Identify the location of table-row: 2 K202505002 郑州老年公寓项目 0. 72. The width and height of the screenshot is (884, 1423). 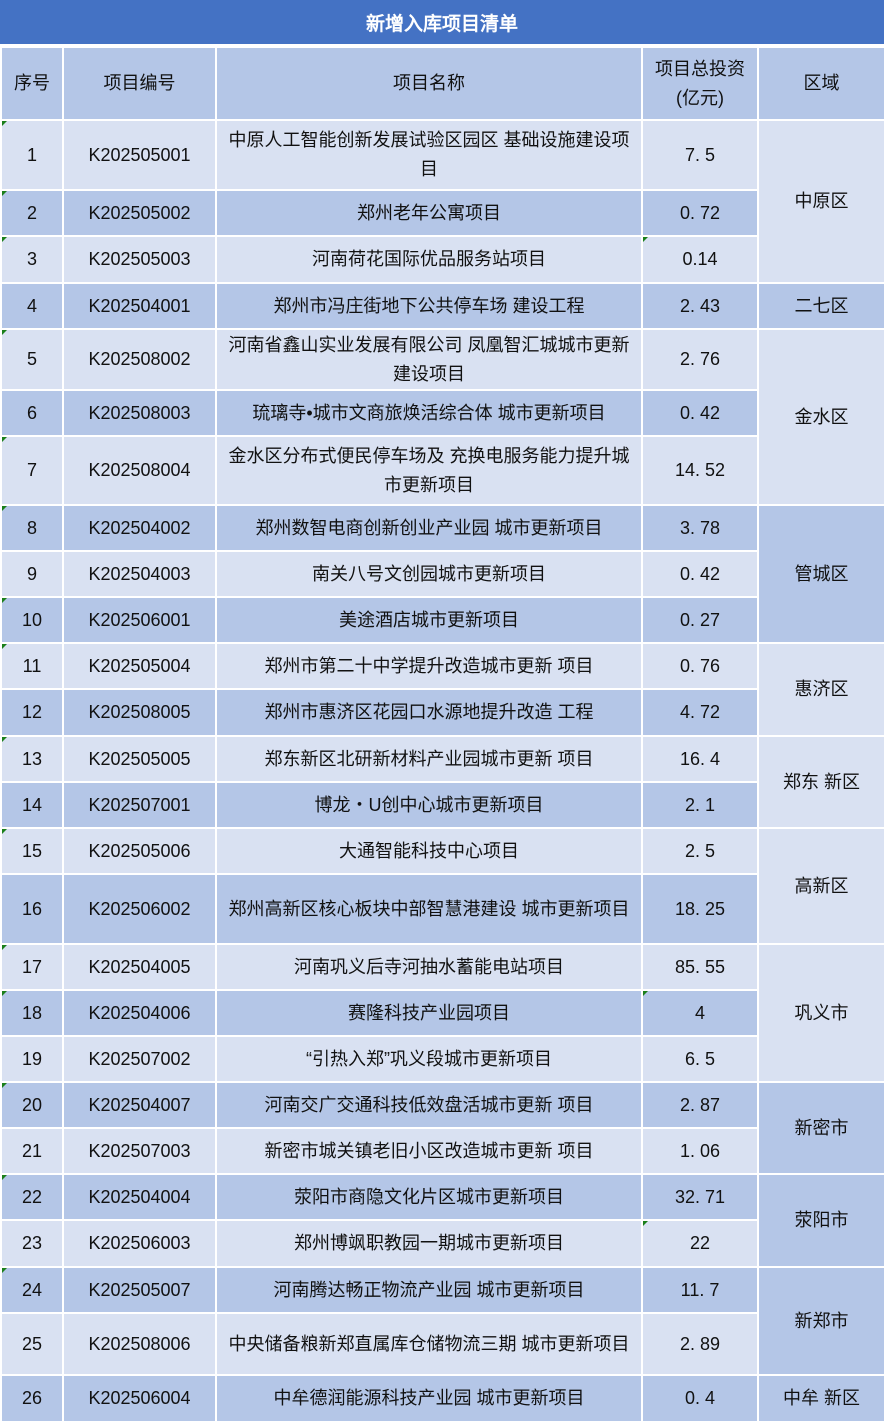
(442, 213).